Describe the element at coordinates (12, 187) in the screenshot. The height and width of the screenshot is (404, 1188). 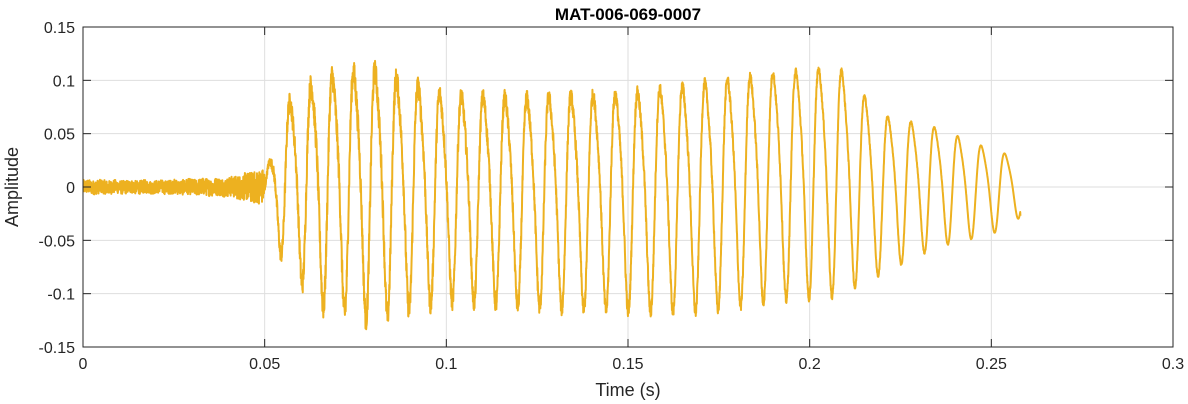
I see `y-axis-label: Amplitude` at that location.